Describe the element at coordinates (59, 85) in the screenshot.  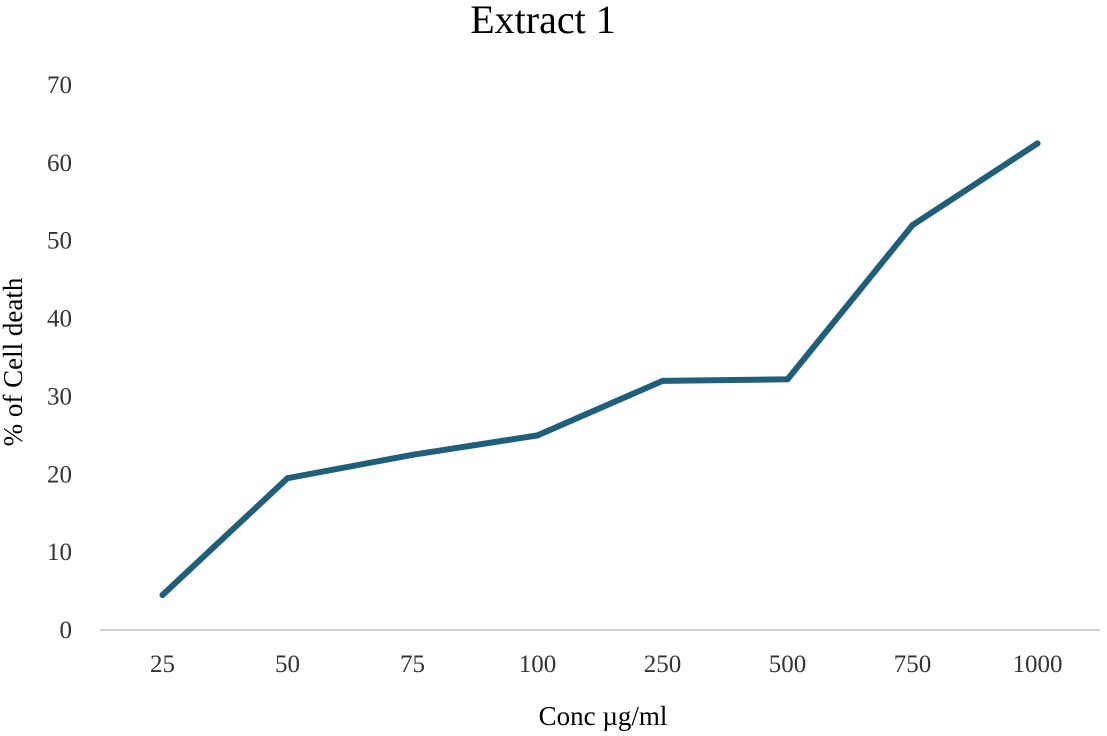
I see `y-tick-label: 70` at that location.